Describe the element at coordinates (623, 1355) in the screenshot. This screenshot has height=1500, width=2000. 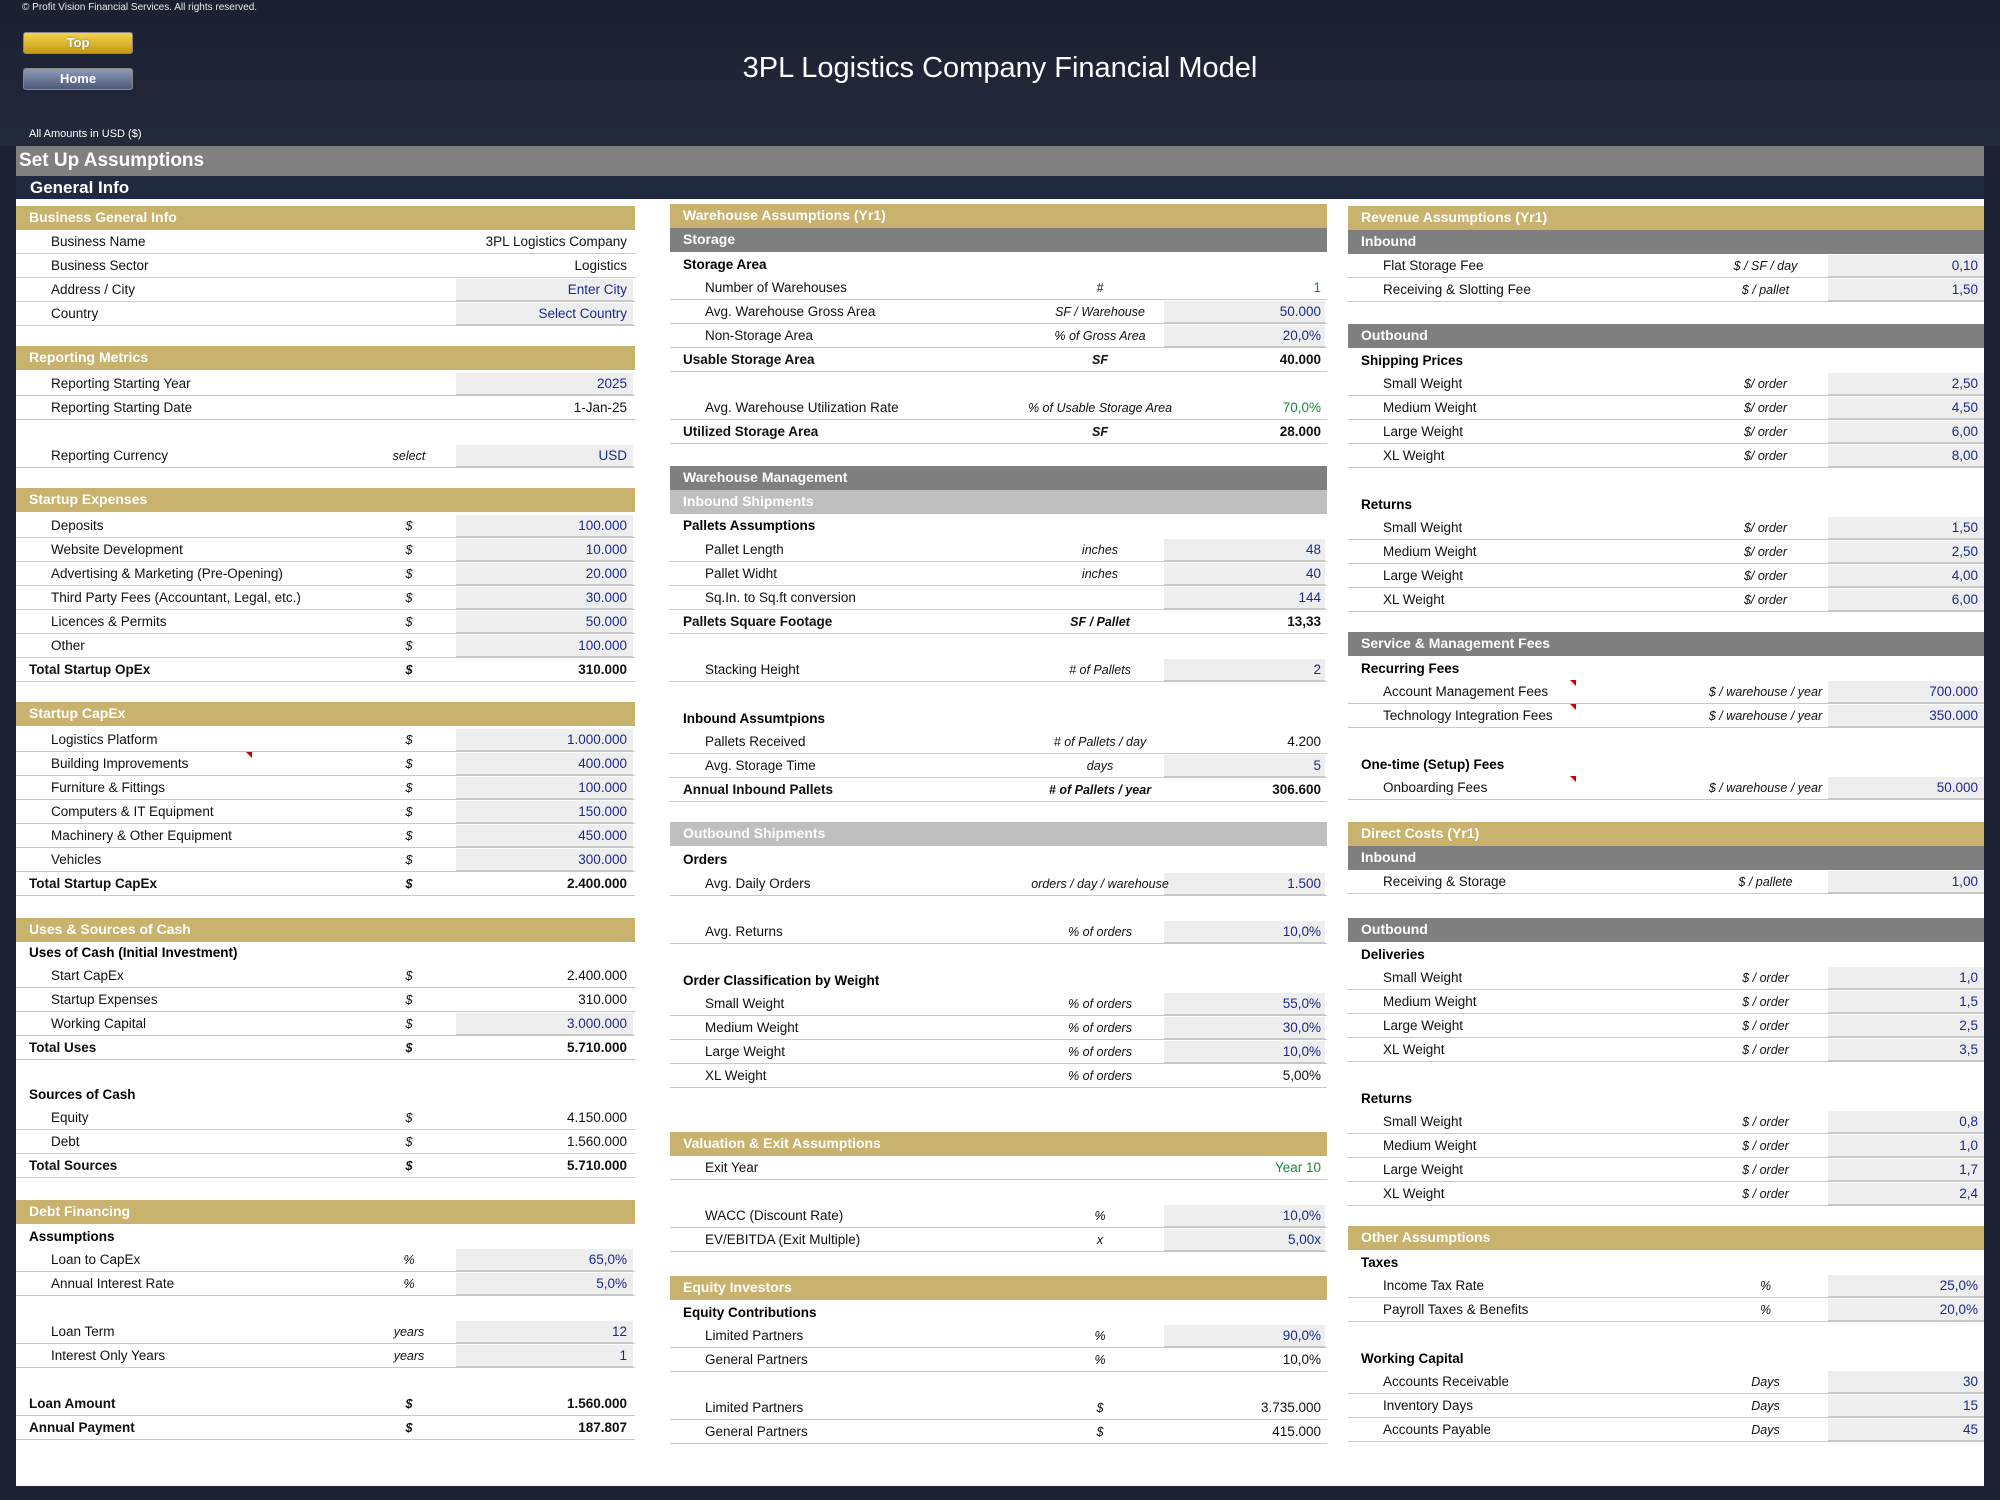
I see `row-value: 1` at that location.